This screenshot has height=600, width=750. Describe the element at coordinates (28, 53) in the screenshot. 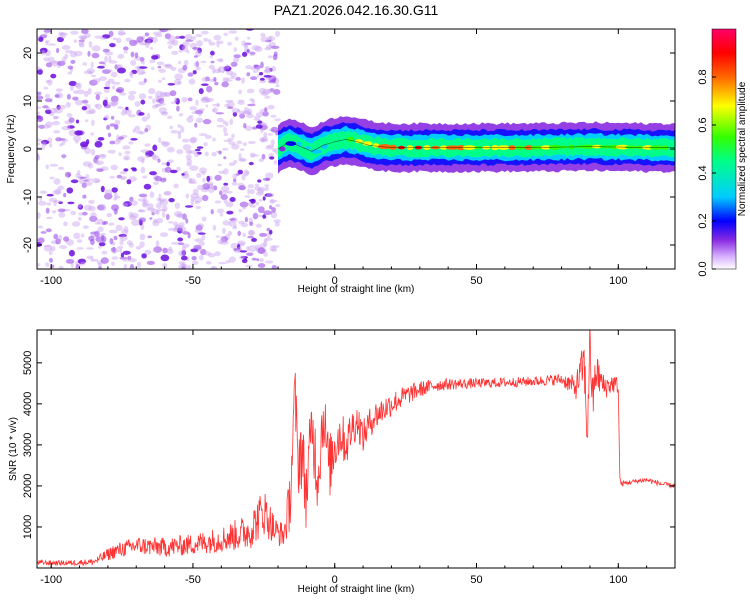

I see `spectrogram-ytick-label: 20` at that location.